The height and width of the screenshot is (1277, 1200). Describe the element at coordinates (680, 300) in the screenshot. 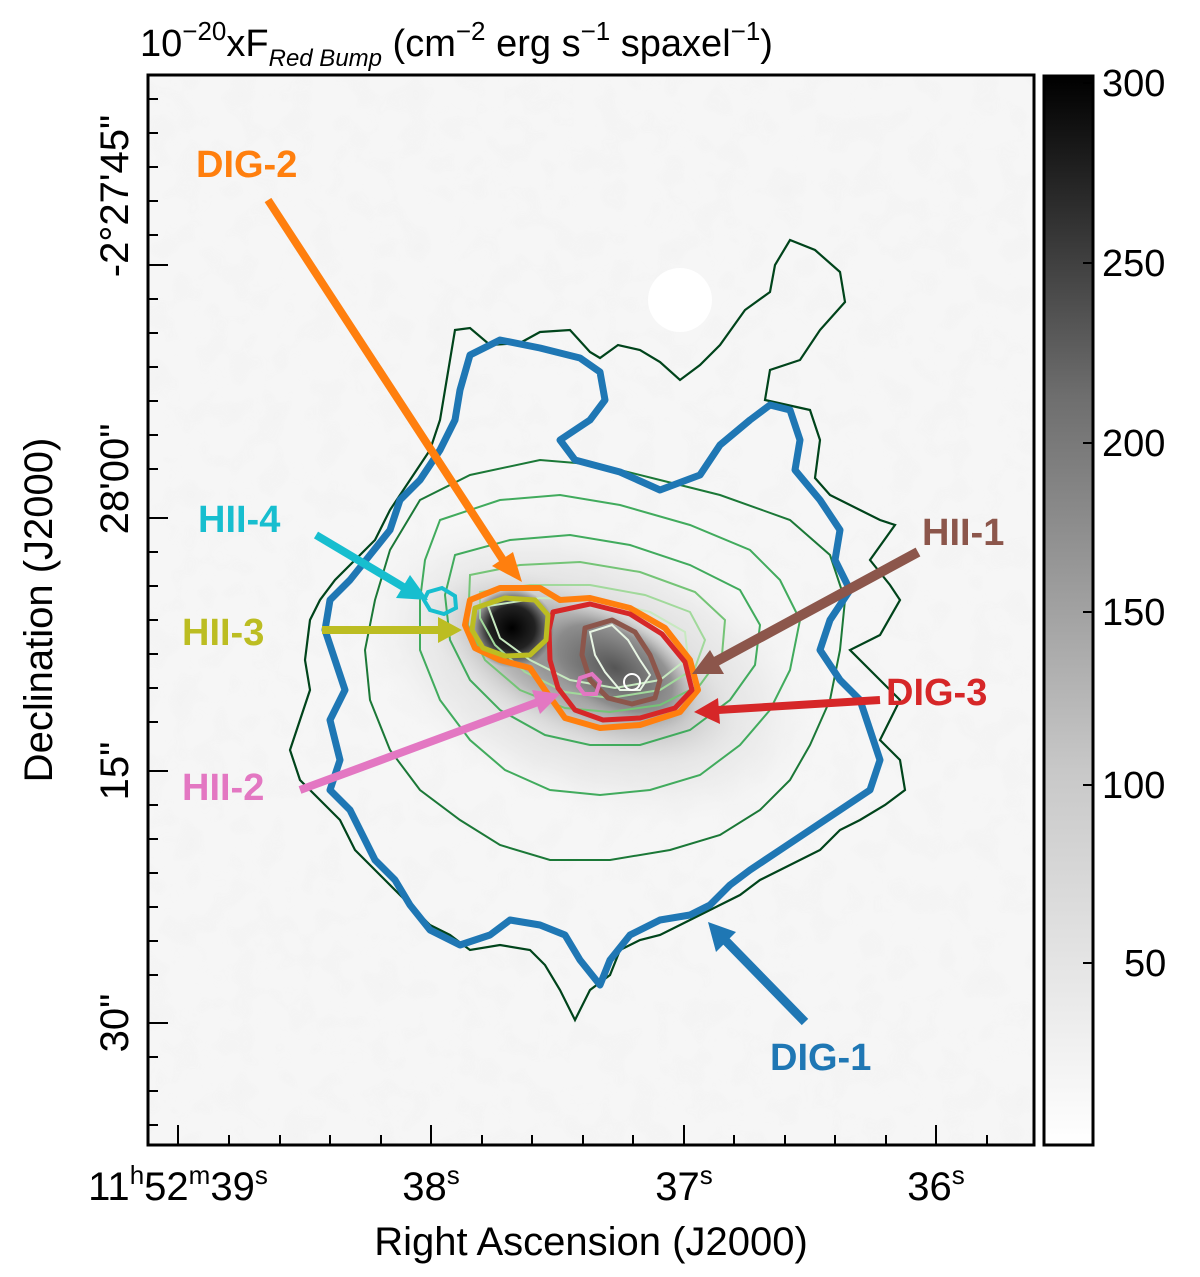

I see `masked-star` at that location.